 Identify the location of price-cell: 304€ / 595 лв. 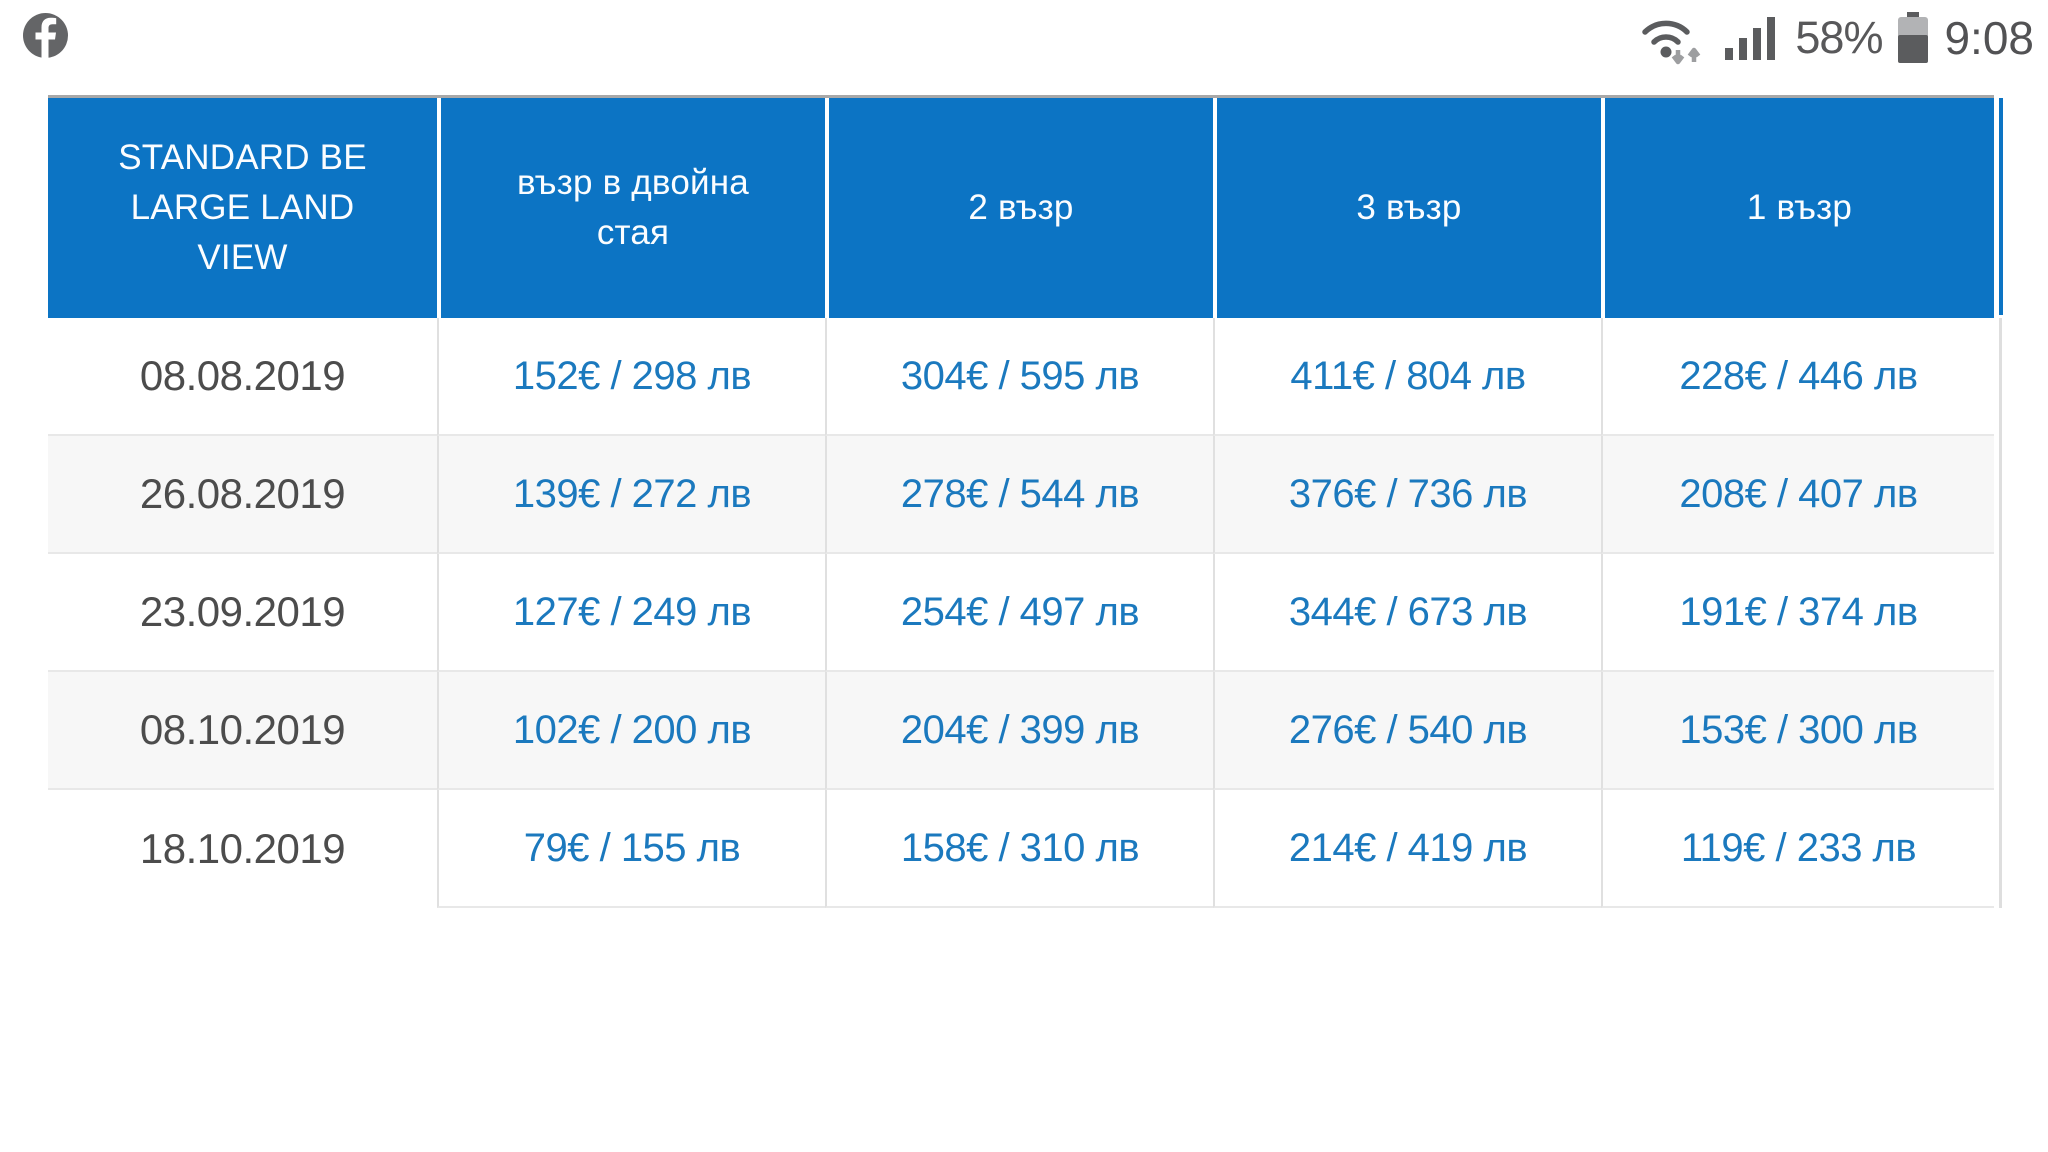
(1019, 377).